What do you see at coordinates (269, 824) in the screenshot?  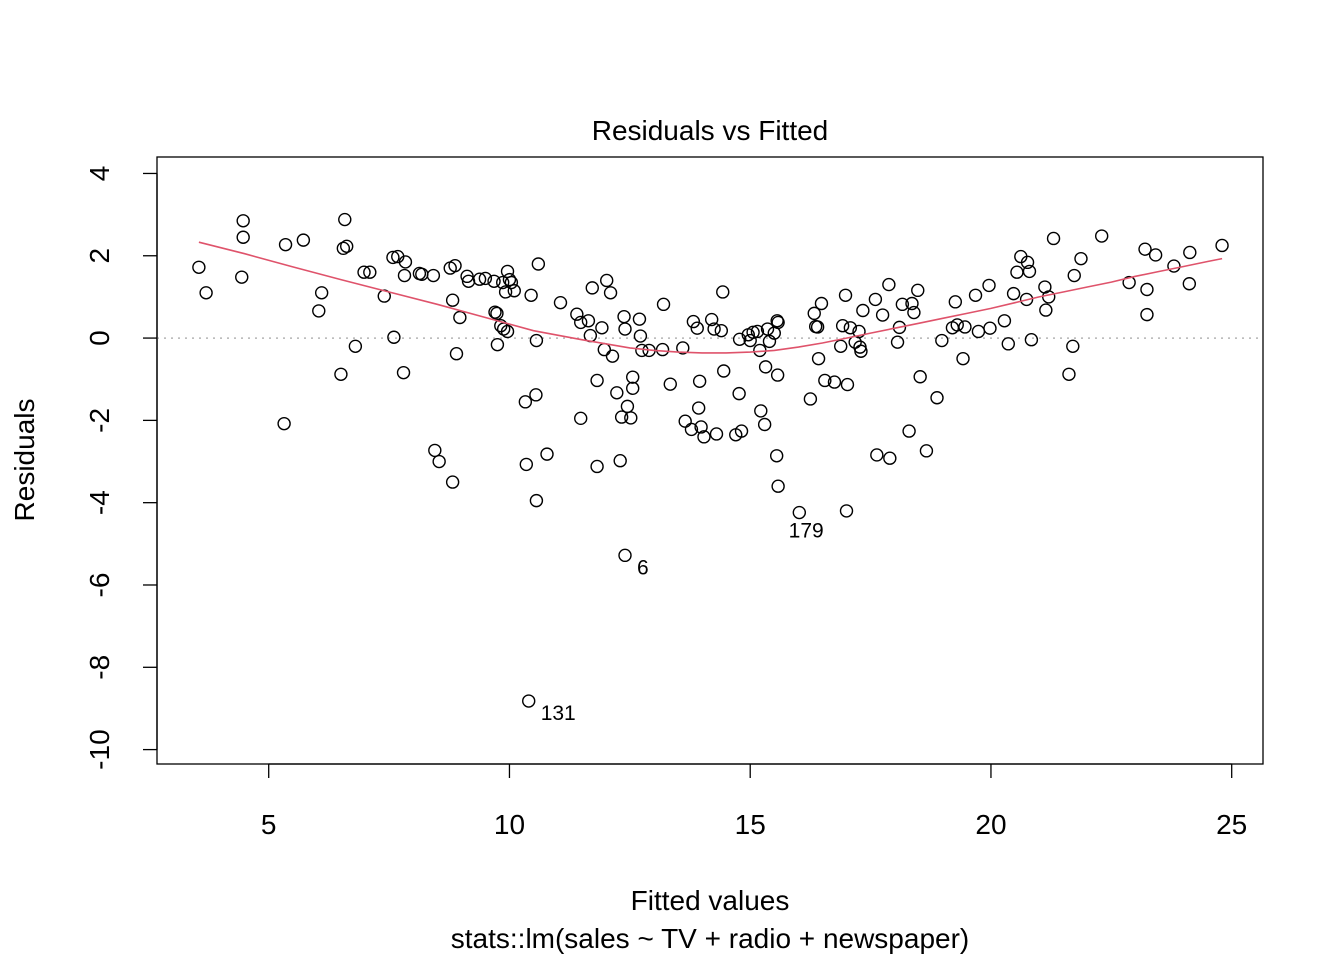 I see `x-tick-label: 5` at bounding box center [269, 824].